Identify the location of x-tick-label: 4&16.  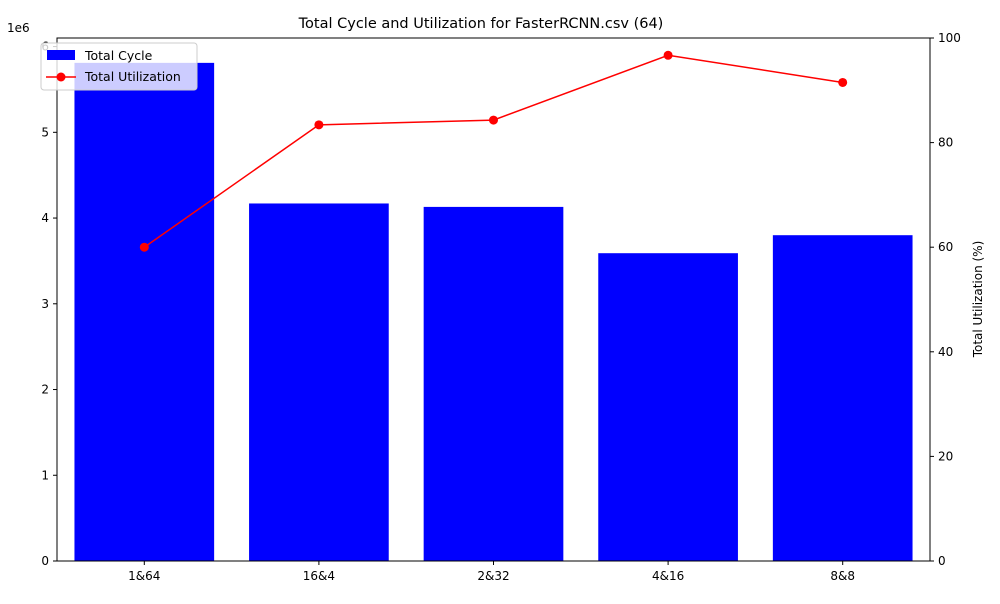
(668, 576).